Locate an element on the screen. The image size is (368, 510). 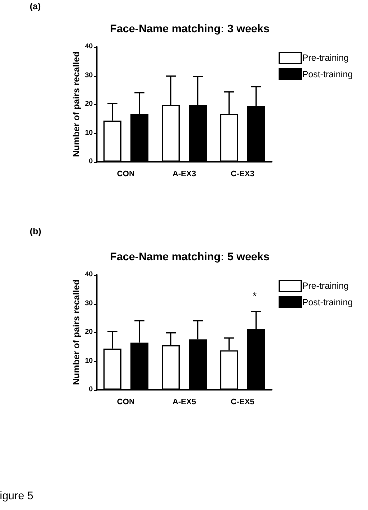
x-tick-label: C-EX3 is located at coordinates (243, 174).